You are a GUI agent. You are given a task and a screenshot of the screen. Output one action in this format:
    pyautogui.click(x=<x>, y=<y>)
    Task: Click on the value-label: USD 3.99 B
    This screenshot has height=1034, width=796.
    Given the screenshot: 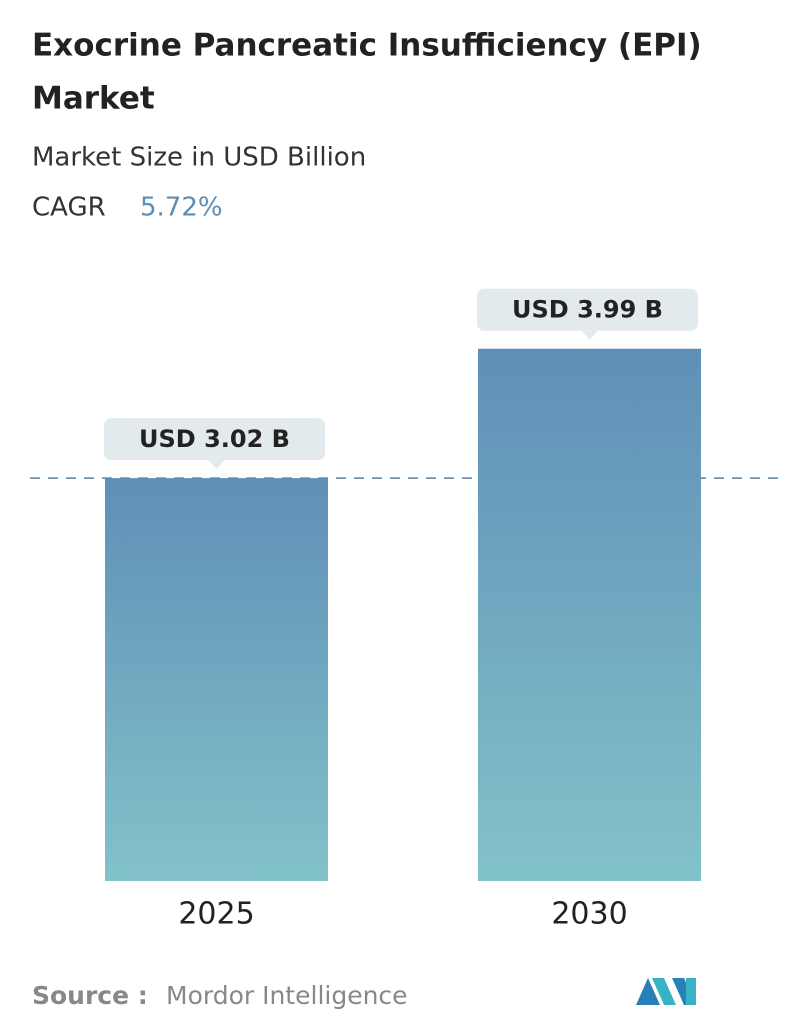 What is the action you would take?
    pyautogui.click(x=587, y=310)
    